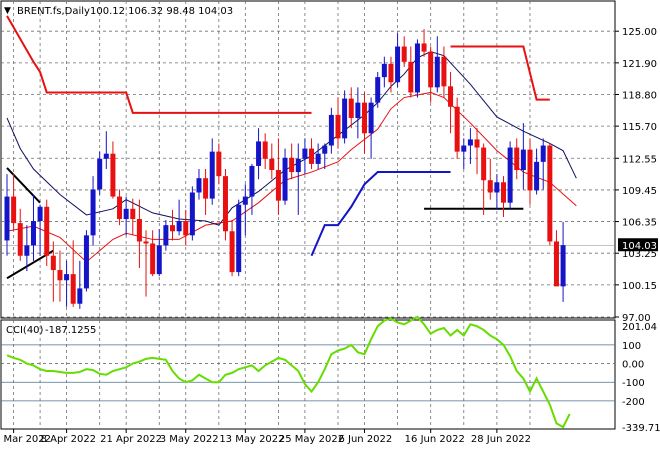 This screenshot has width=660, height=454. I want to click on price-tick-label: 125.00, so click(639, 32).